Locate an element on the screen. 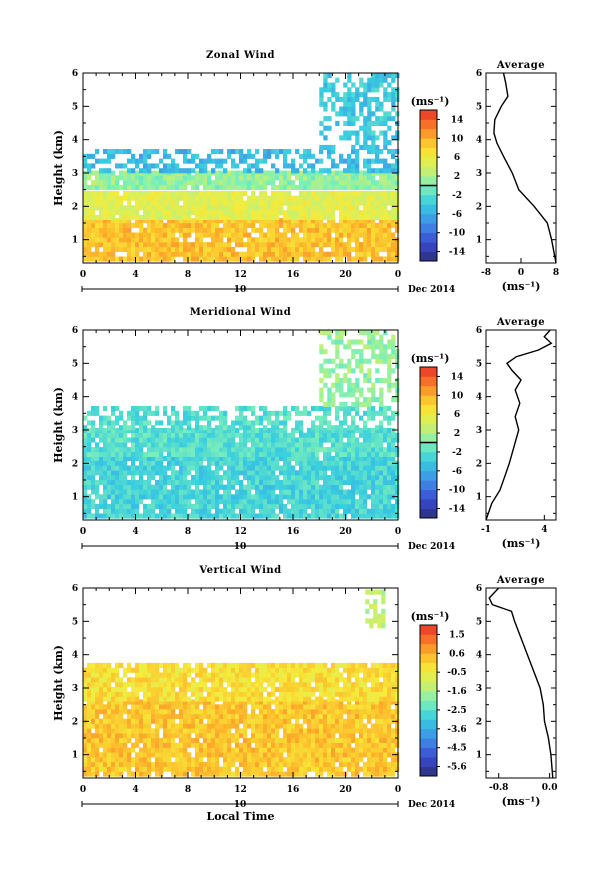 This screenshot has height=873, width=611. average-profile: Average 1 2 3 4 5 6 -0.8 0.0(ms⁻¹) is located at coordinates (517, 691).